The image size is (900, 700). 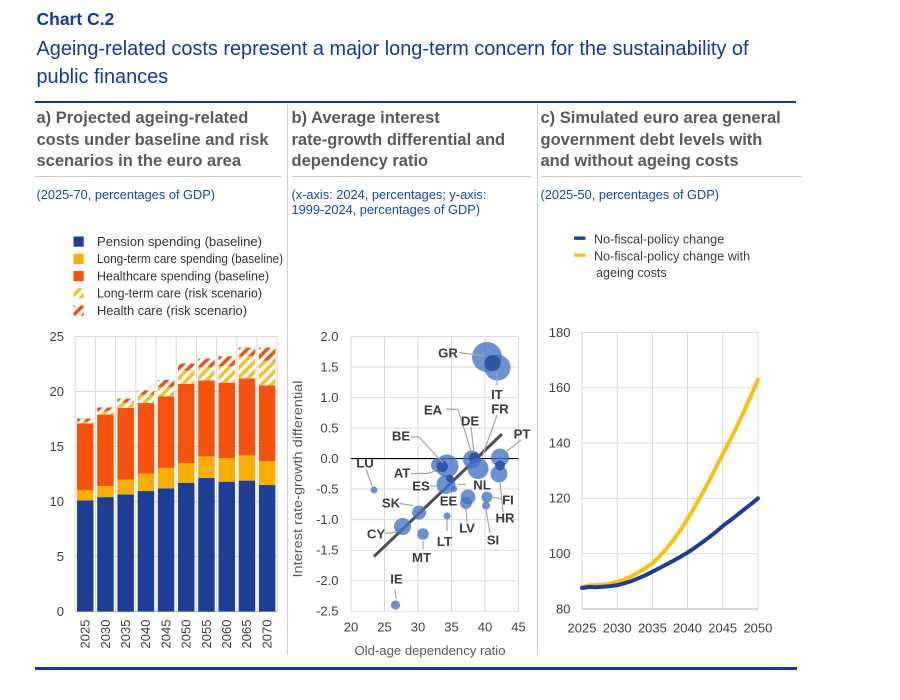 What do you see at coordinates (560, 332) in the screenshot?
I see `svg-text: 180` at bounding box center [560, 332].